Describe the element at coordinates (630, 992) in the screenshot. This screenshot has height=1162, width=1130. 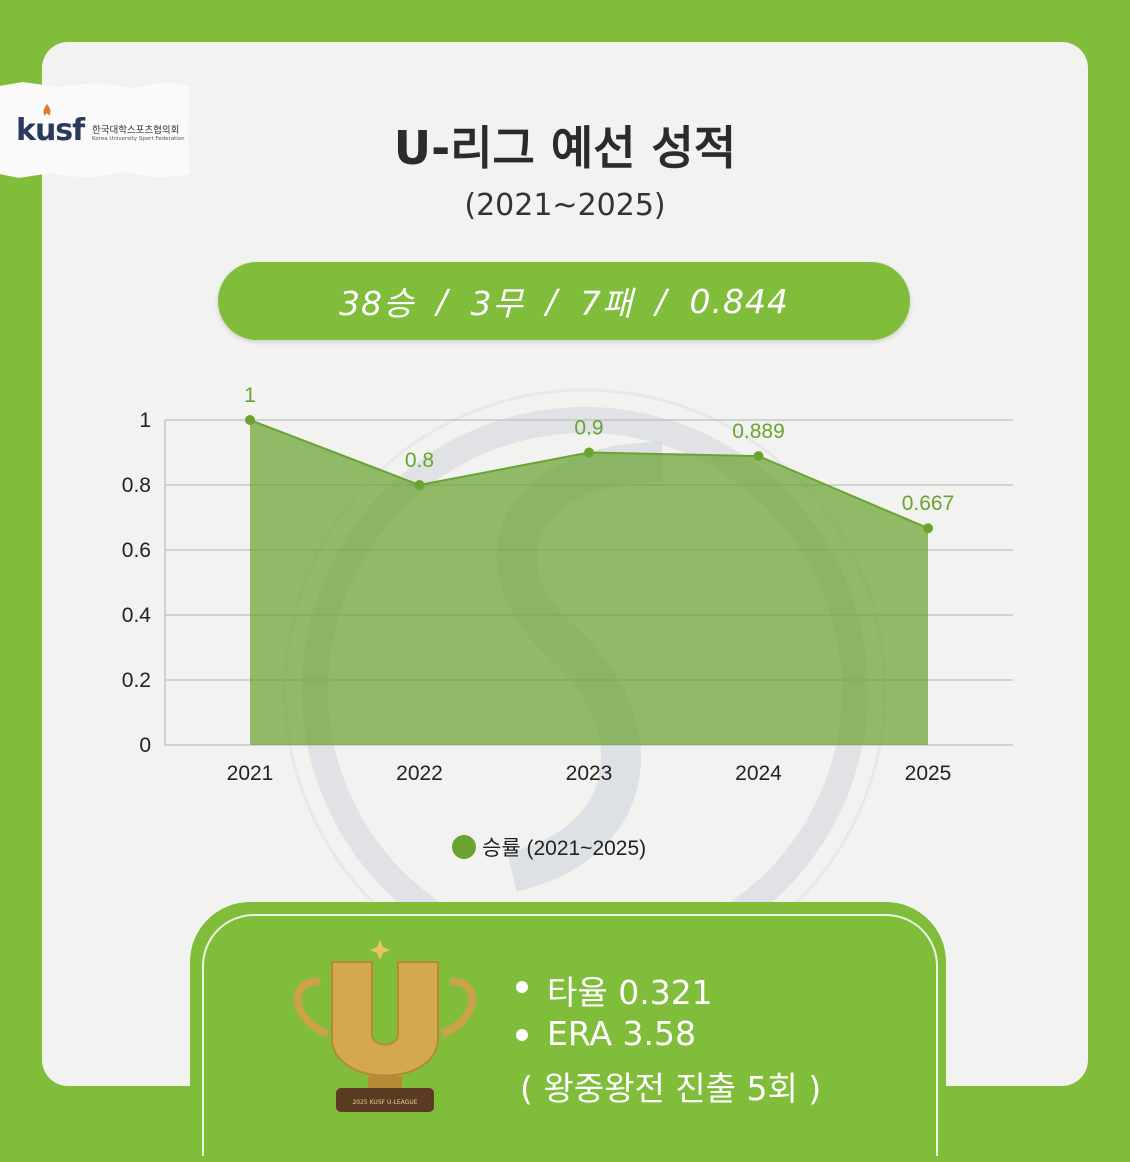
I see `batting-average: 타율 0.321` at that location.